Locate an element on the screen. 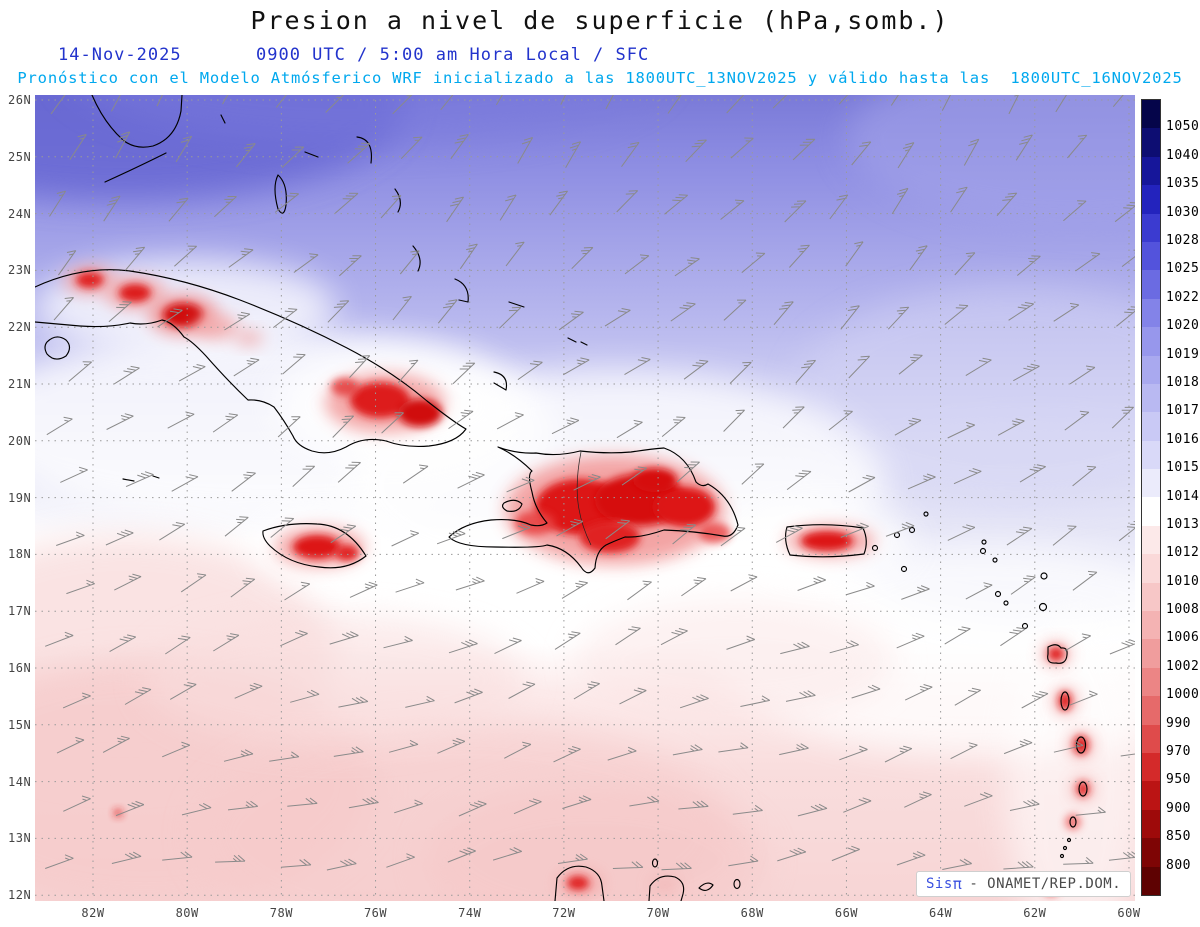  colorbar-tick-label: 1016 is located at coordinates (1183, 439).